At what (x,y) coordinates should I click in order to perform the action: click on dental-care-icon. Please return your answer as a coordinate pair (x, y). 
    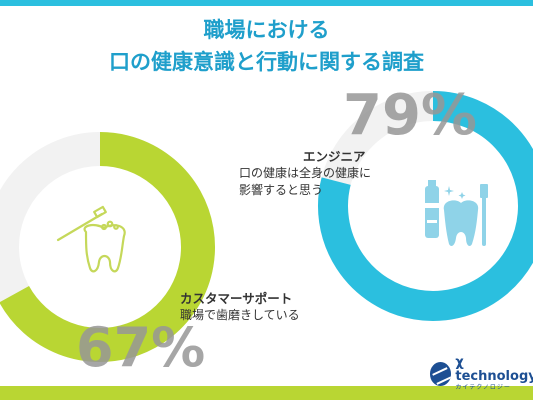
    Looking at the image, I should click on (456, 213).